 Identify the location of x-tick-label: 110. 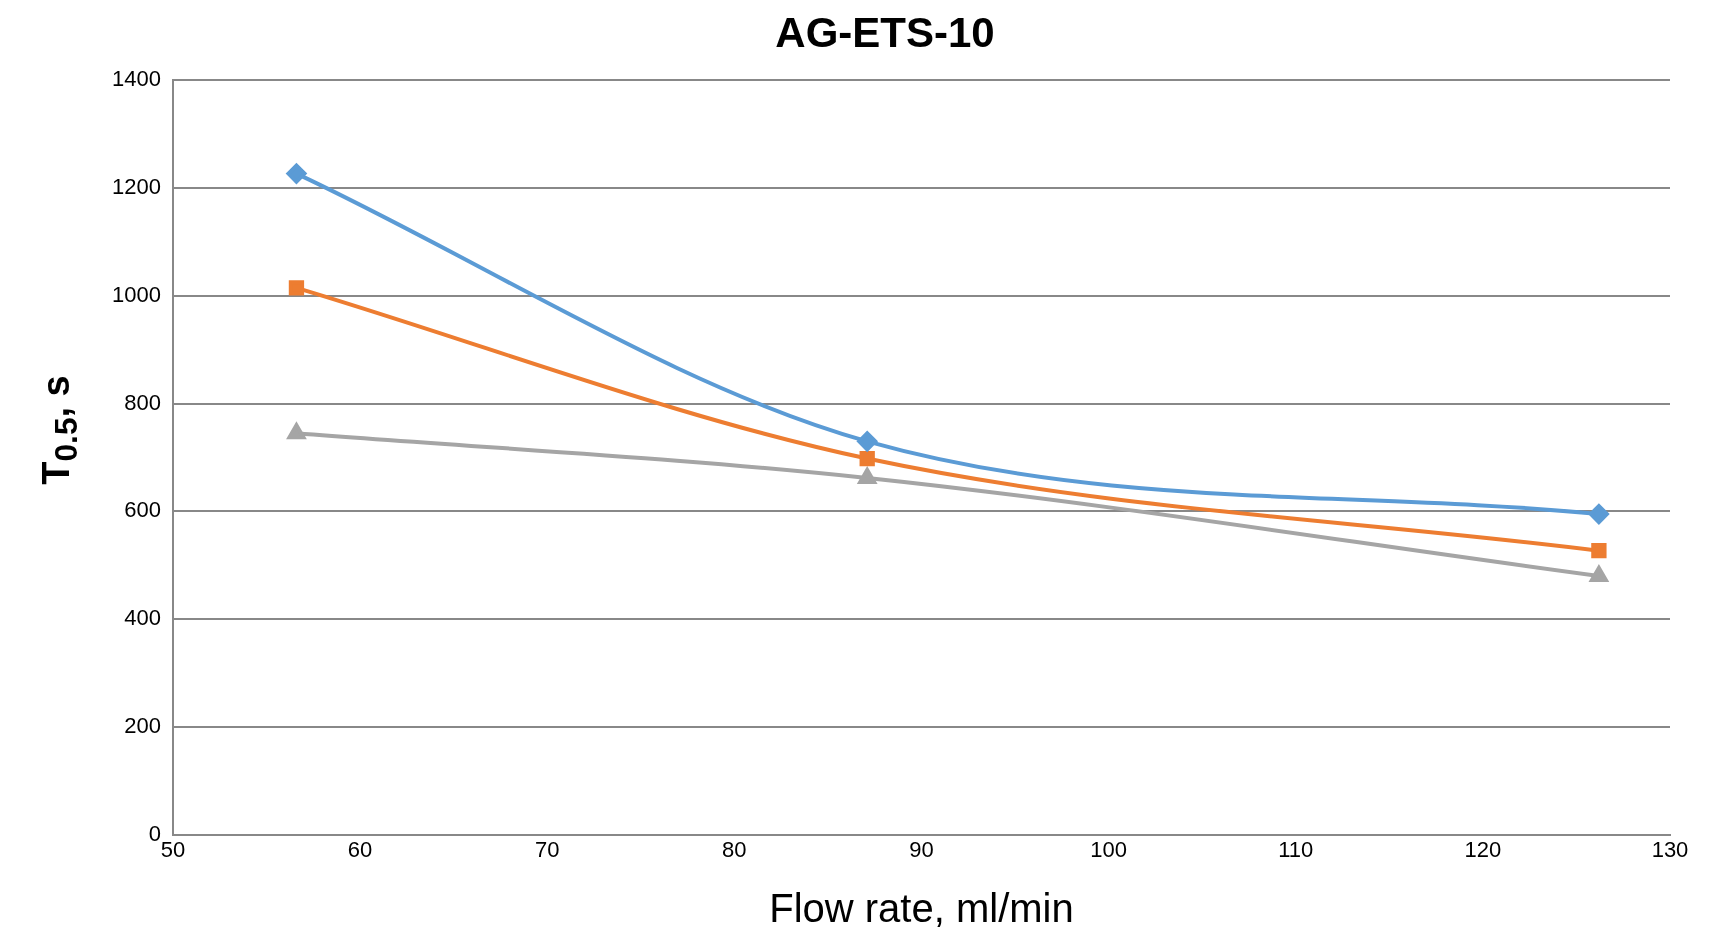
(1296, 849).